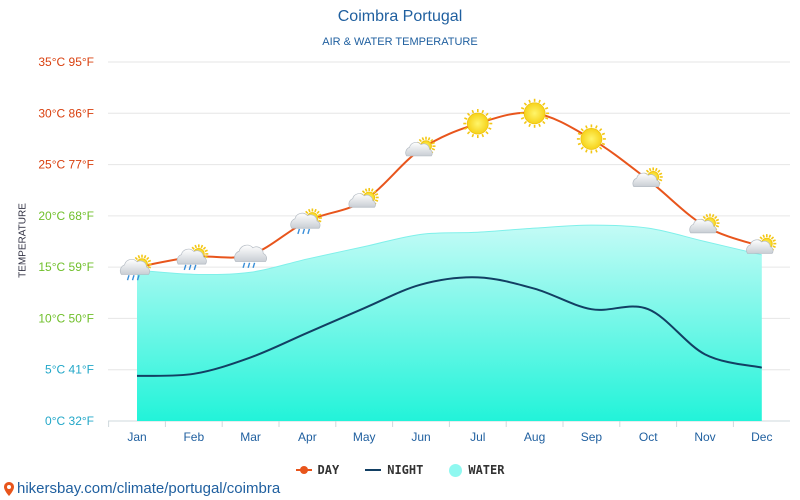 The width and height of the screenshot is (800, 500). What do you see at coordinates (23, 240) in the screenshot?
I see `y-axis-label: TEMPERATURE` at bounding box center [23, 240].